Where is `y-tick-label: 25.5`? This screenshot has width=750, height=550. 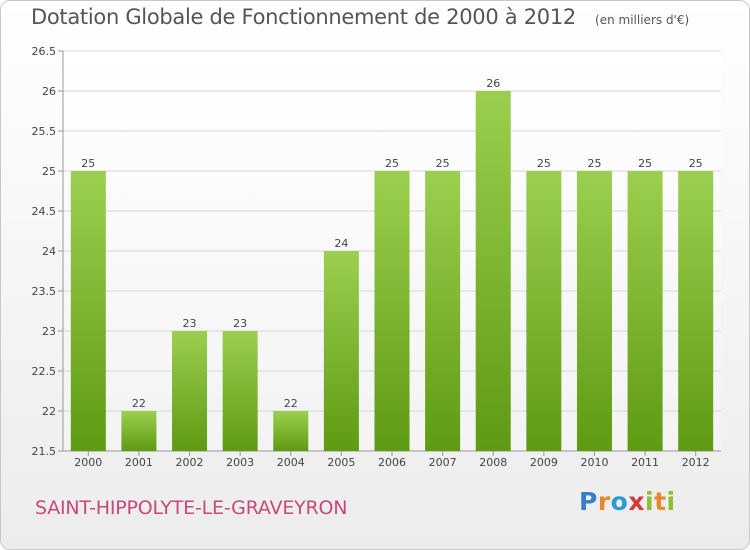 y-tick-label: 25.5 is located at coordinates (44, 131).